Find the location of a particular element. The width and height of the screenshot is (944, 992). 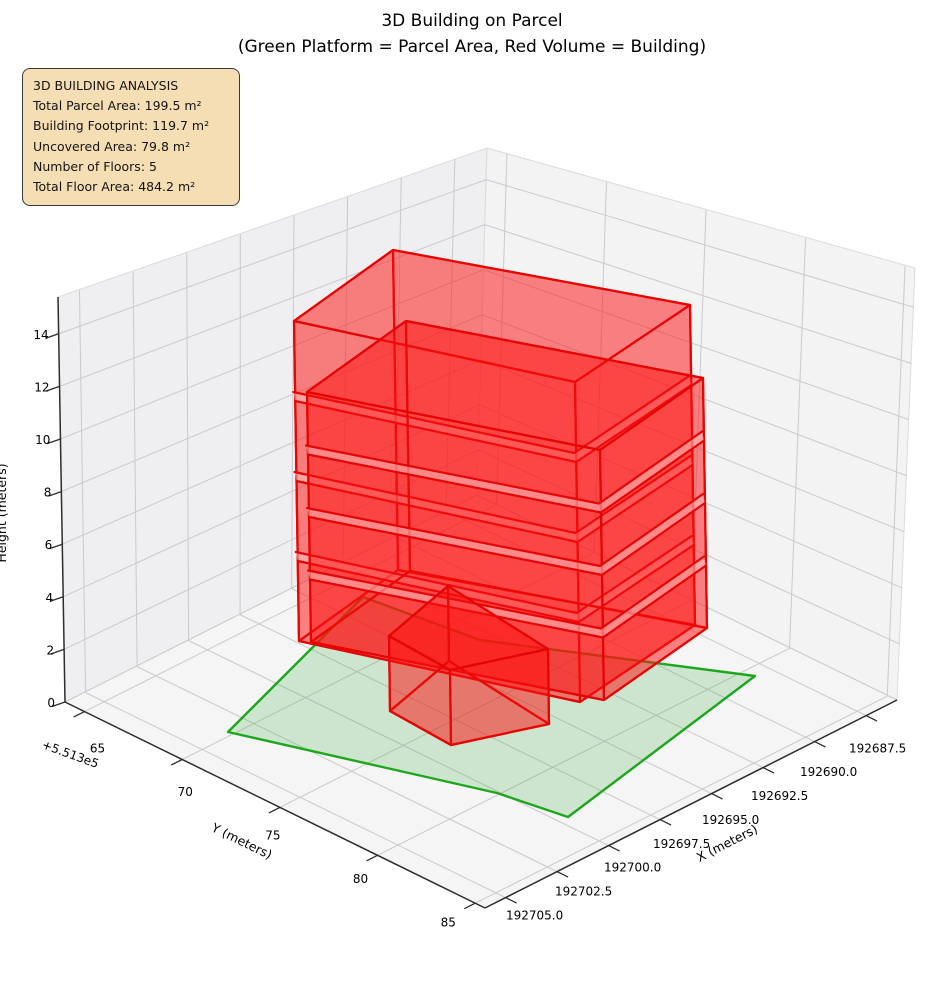

svg-text: 12 is located at coordinates (41, 387).